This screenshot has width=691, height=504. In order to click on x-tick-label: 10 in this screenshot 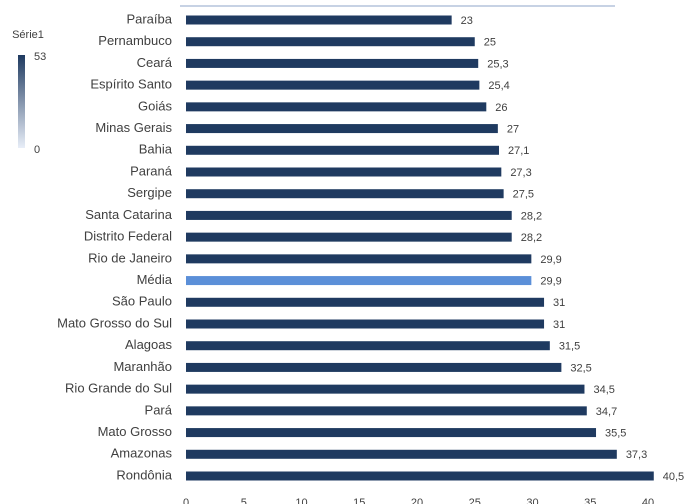, I will do `click(301, 500)`.